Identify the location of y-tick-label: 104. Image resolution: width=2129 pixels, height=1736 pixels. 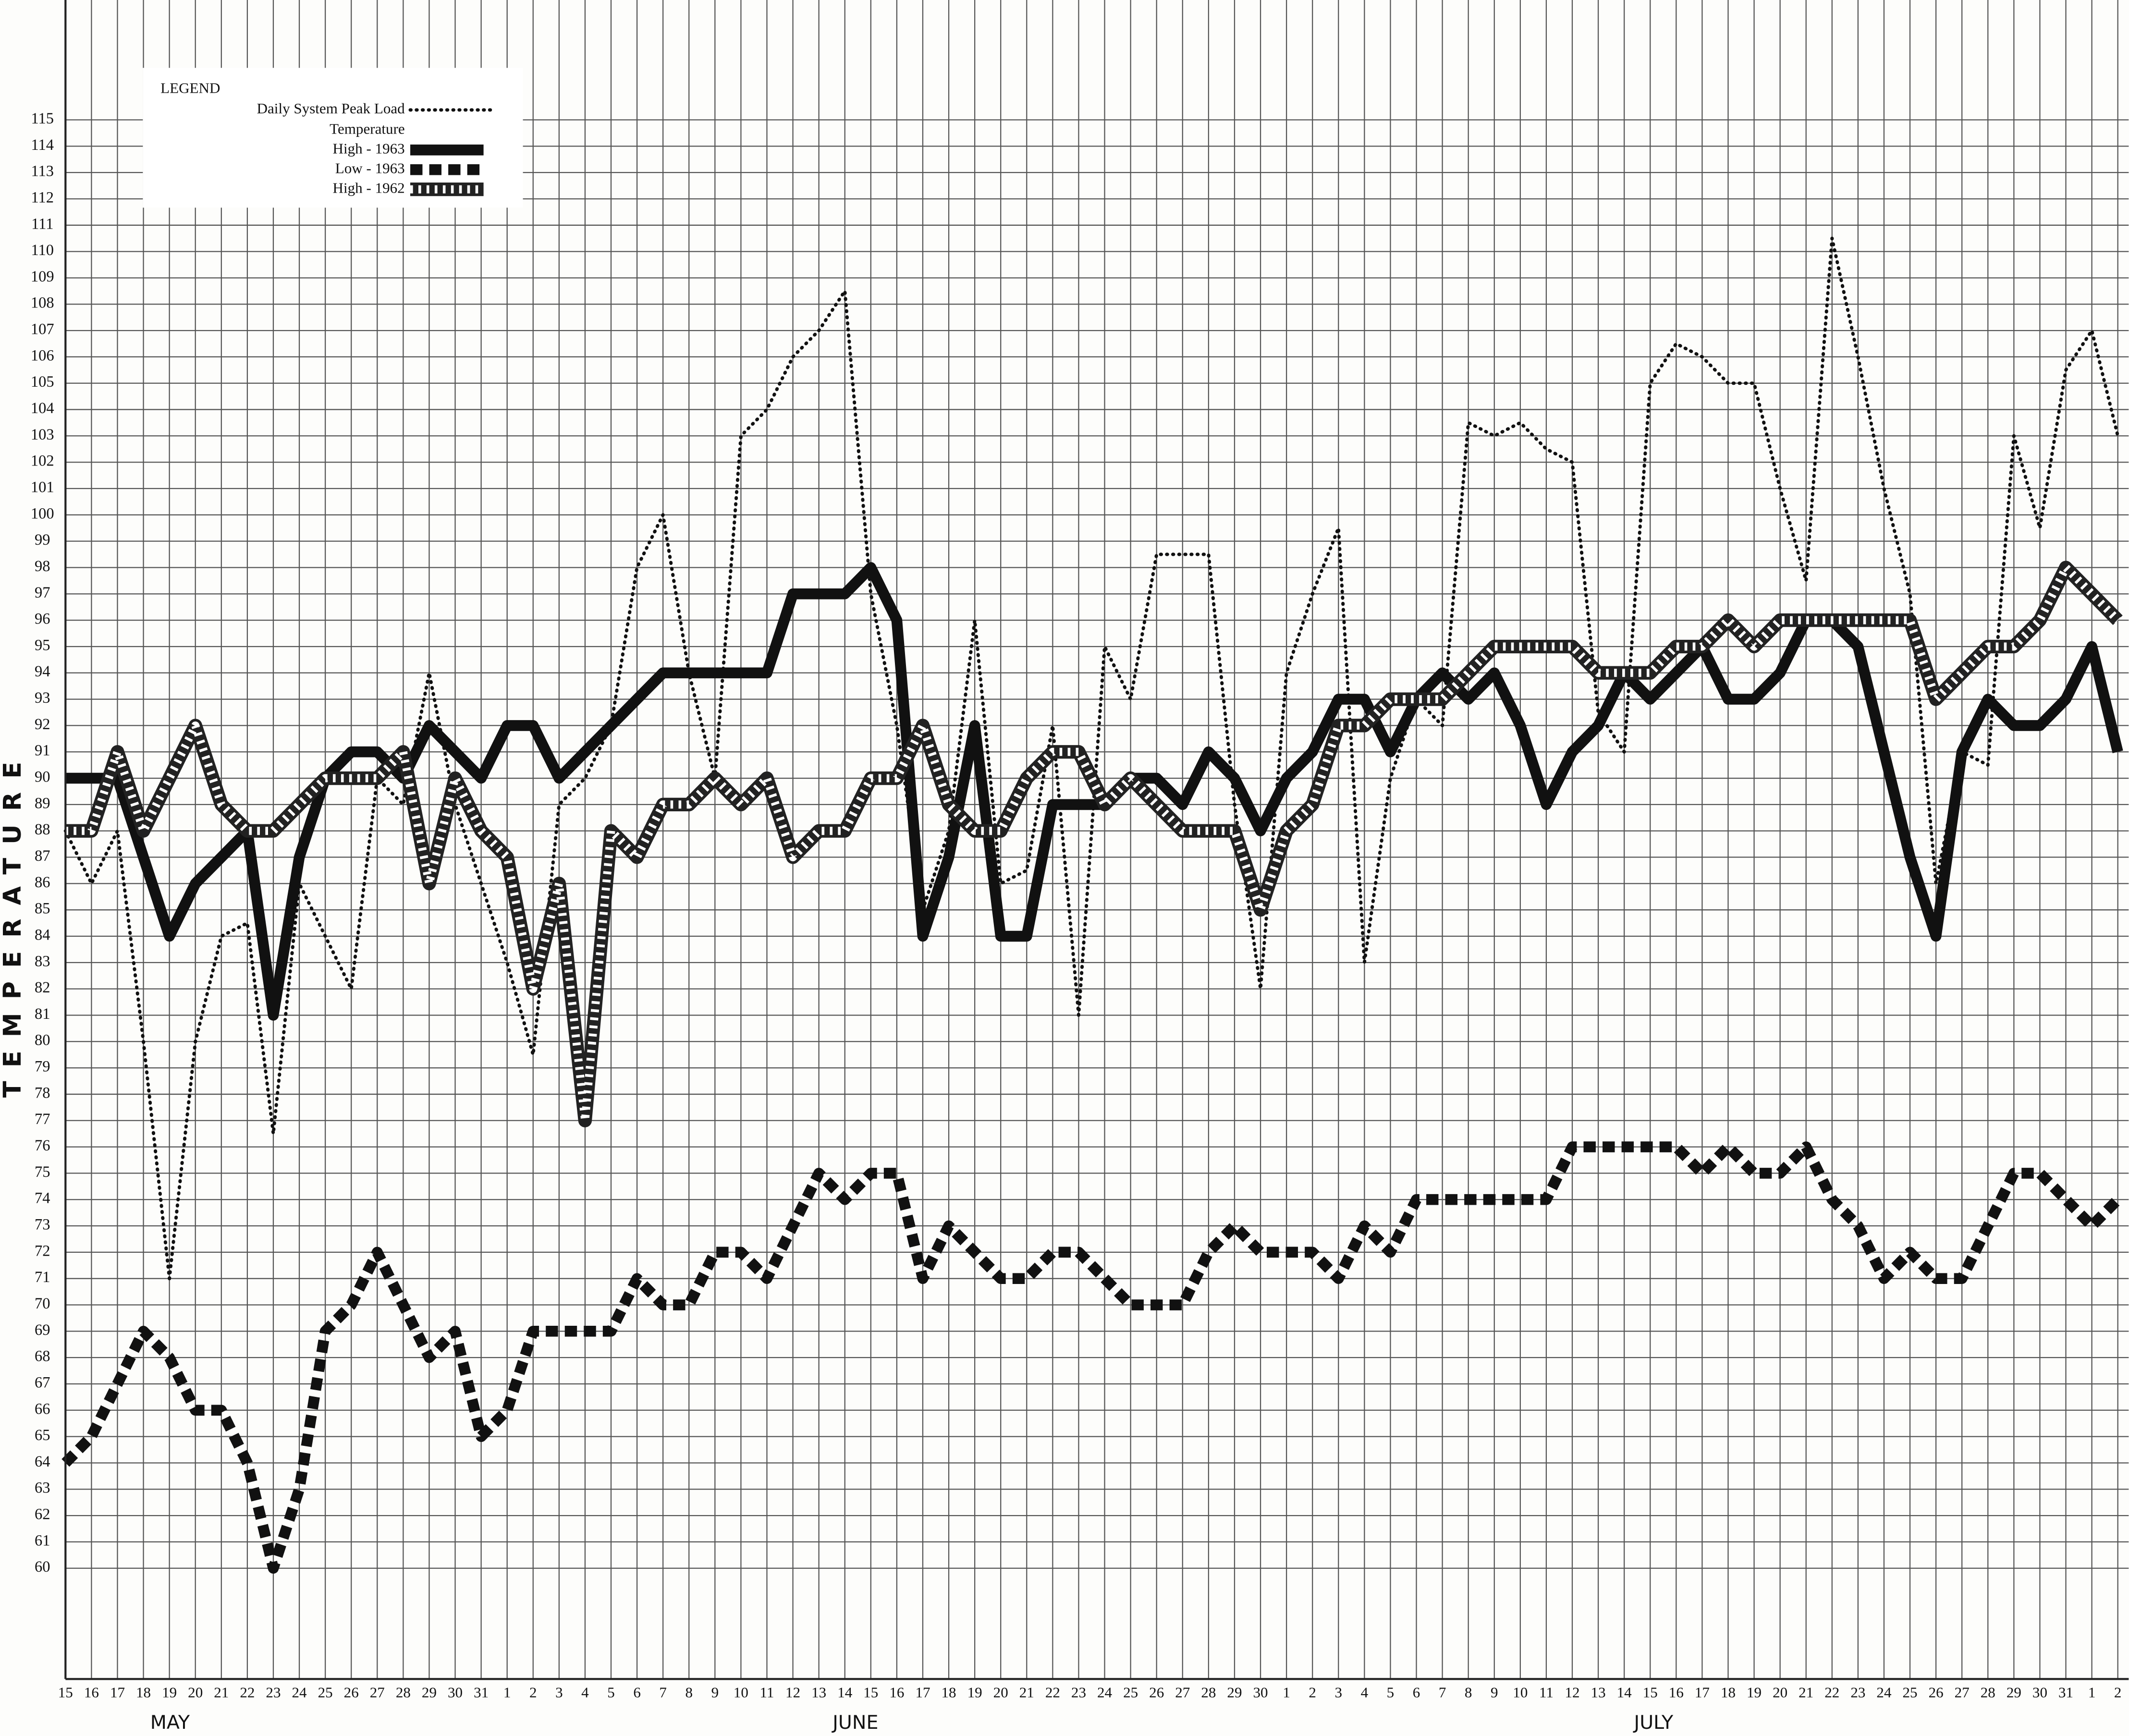
(42, 408).